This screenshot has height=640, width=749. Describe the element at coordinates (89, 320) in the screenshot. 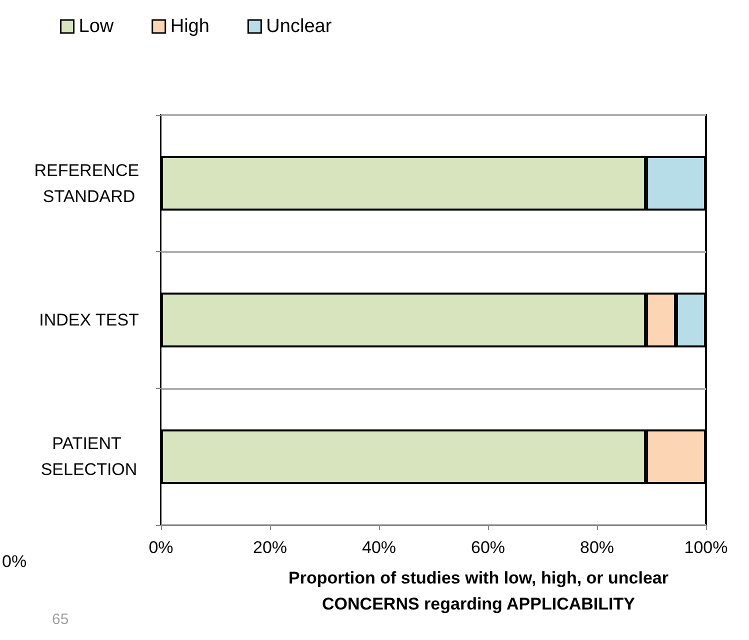

I see `y-tick-label: INDEX TEST` at that location.